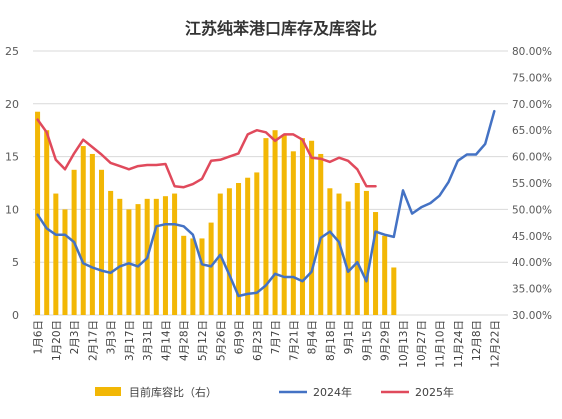 This screenshot has width=562, height=419. I want to click on x-tick-label: 5月26日, so click(221, 340).